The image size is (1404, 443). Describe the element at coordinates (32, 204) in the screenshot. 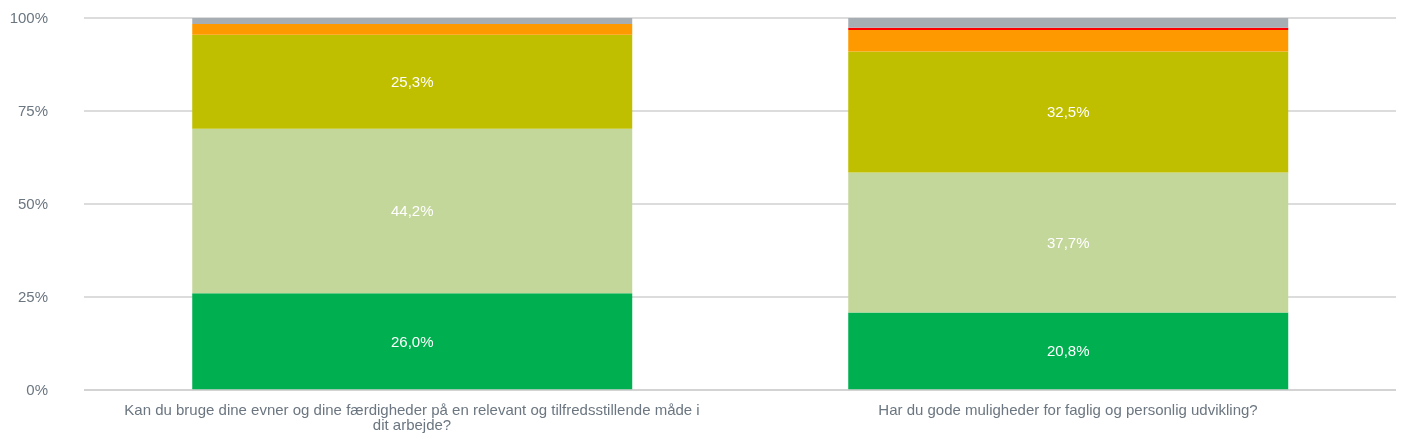

I see `y-tick-label: 50%` at that location.